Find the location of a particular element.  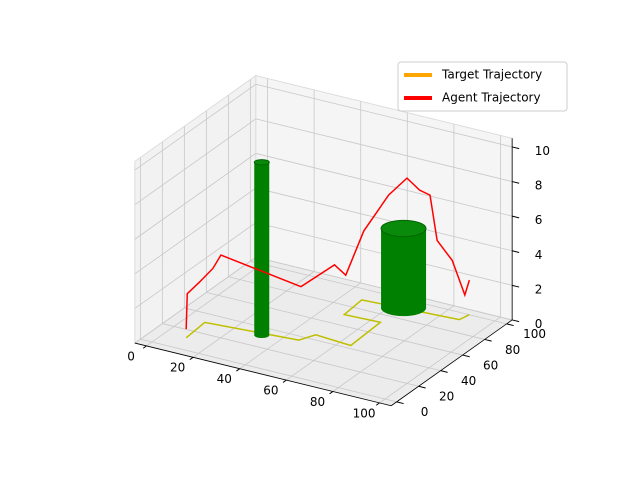

y-tick-label: 60 is located at coordinates (490, 365).